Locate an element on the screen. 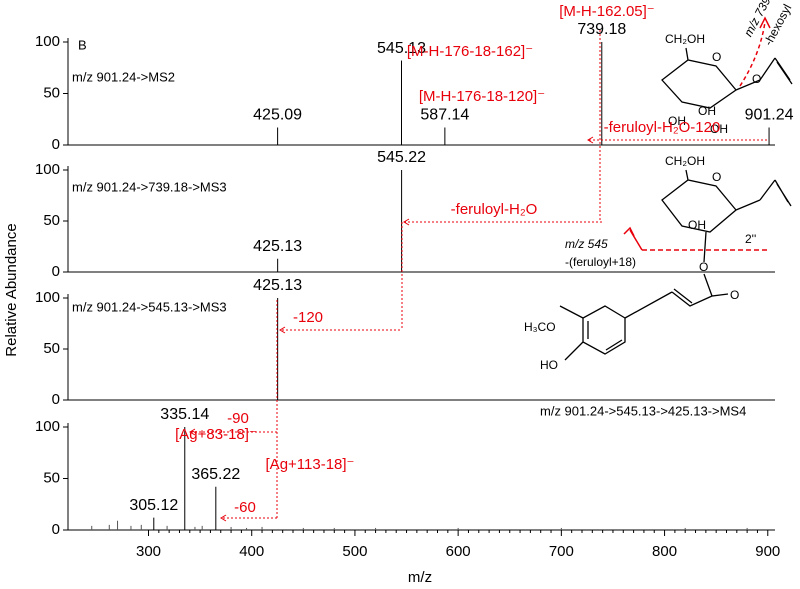 The image size is (800, 589). annotation: -feruloyl-H₂O-120 is located at coordinates (662, 127).